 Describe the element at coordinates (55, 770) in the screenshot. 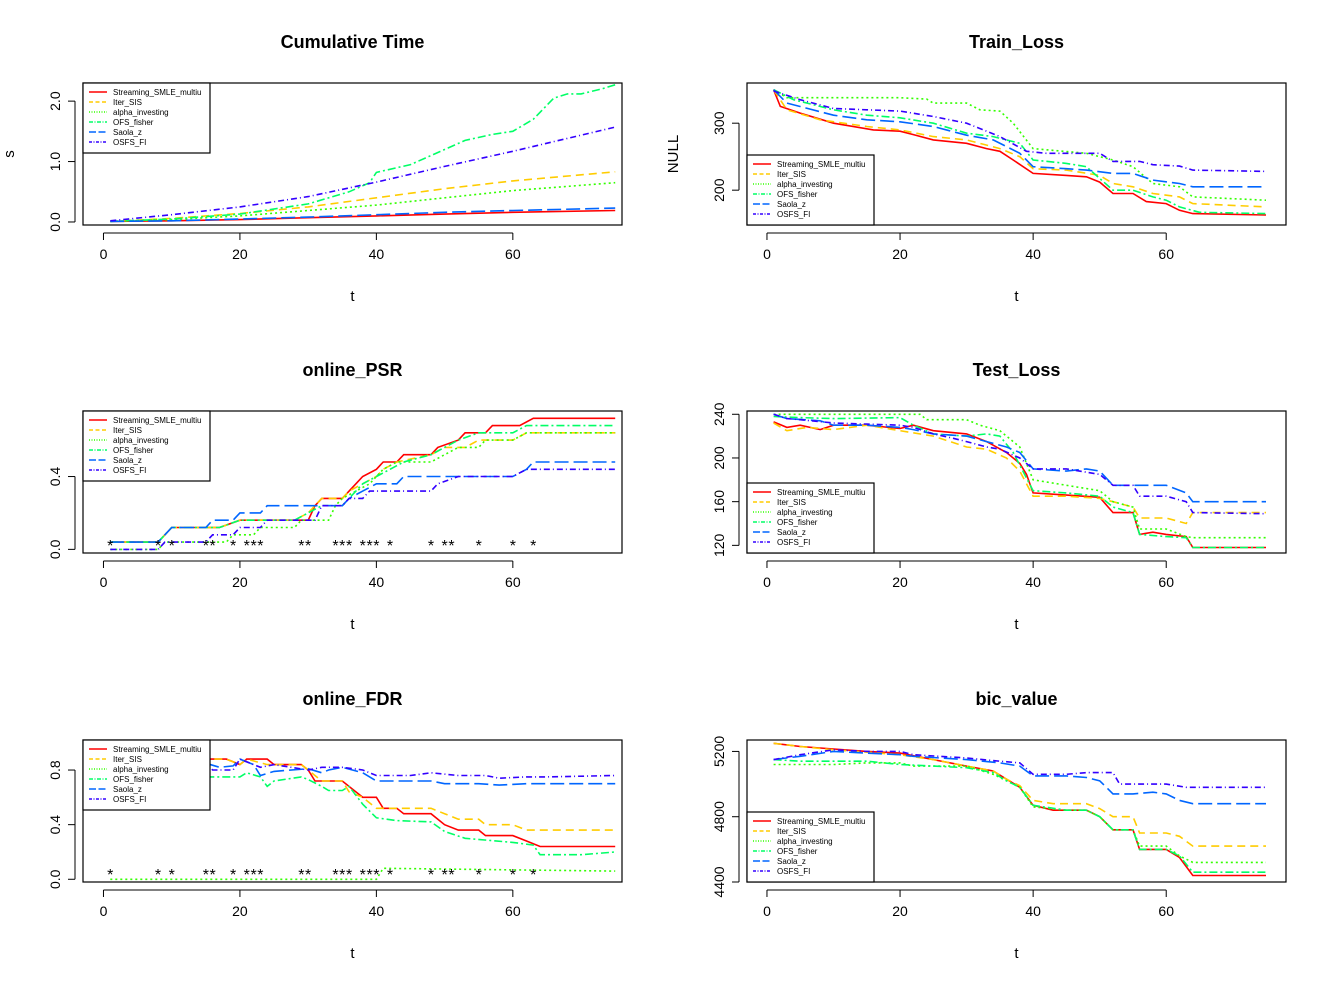

I see `y-tick-label: 0.8` at that location.